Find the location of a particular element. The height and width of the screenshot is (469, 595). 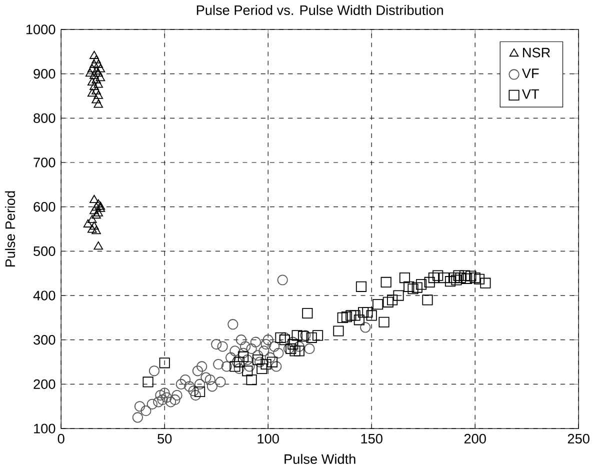

x-tick-label: 200 is located at coordinates (475, 439).